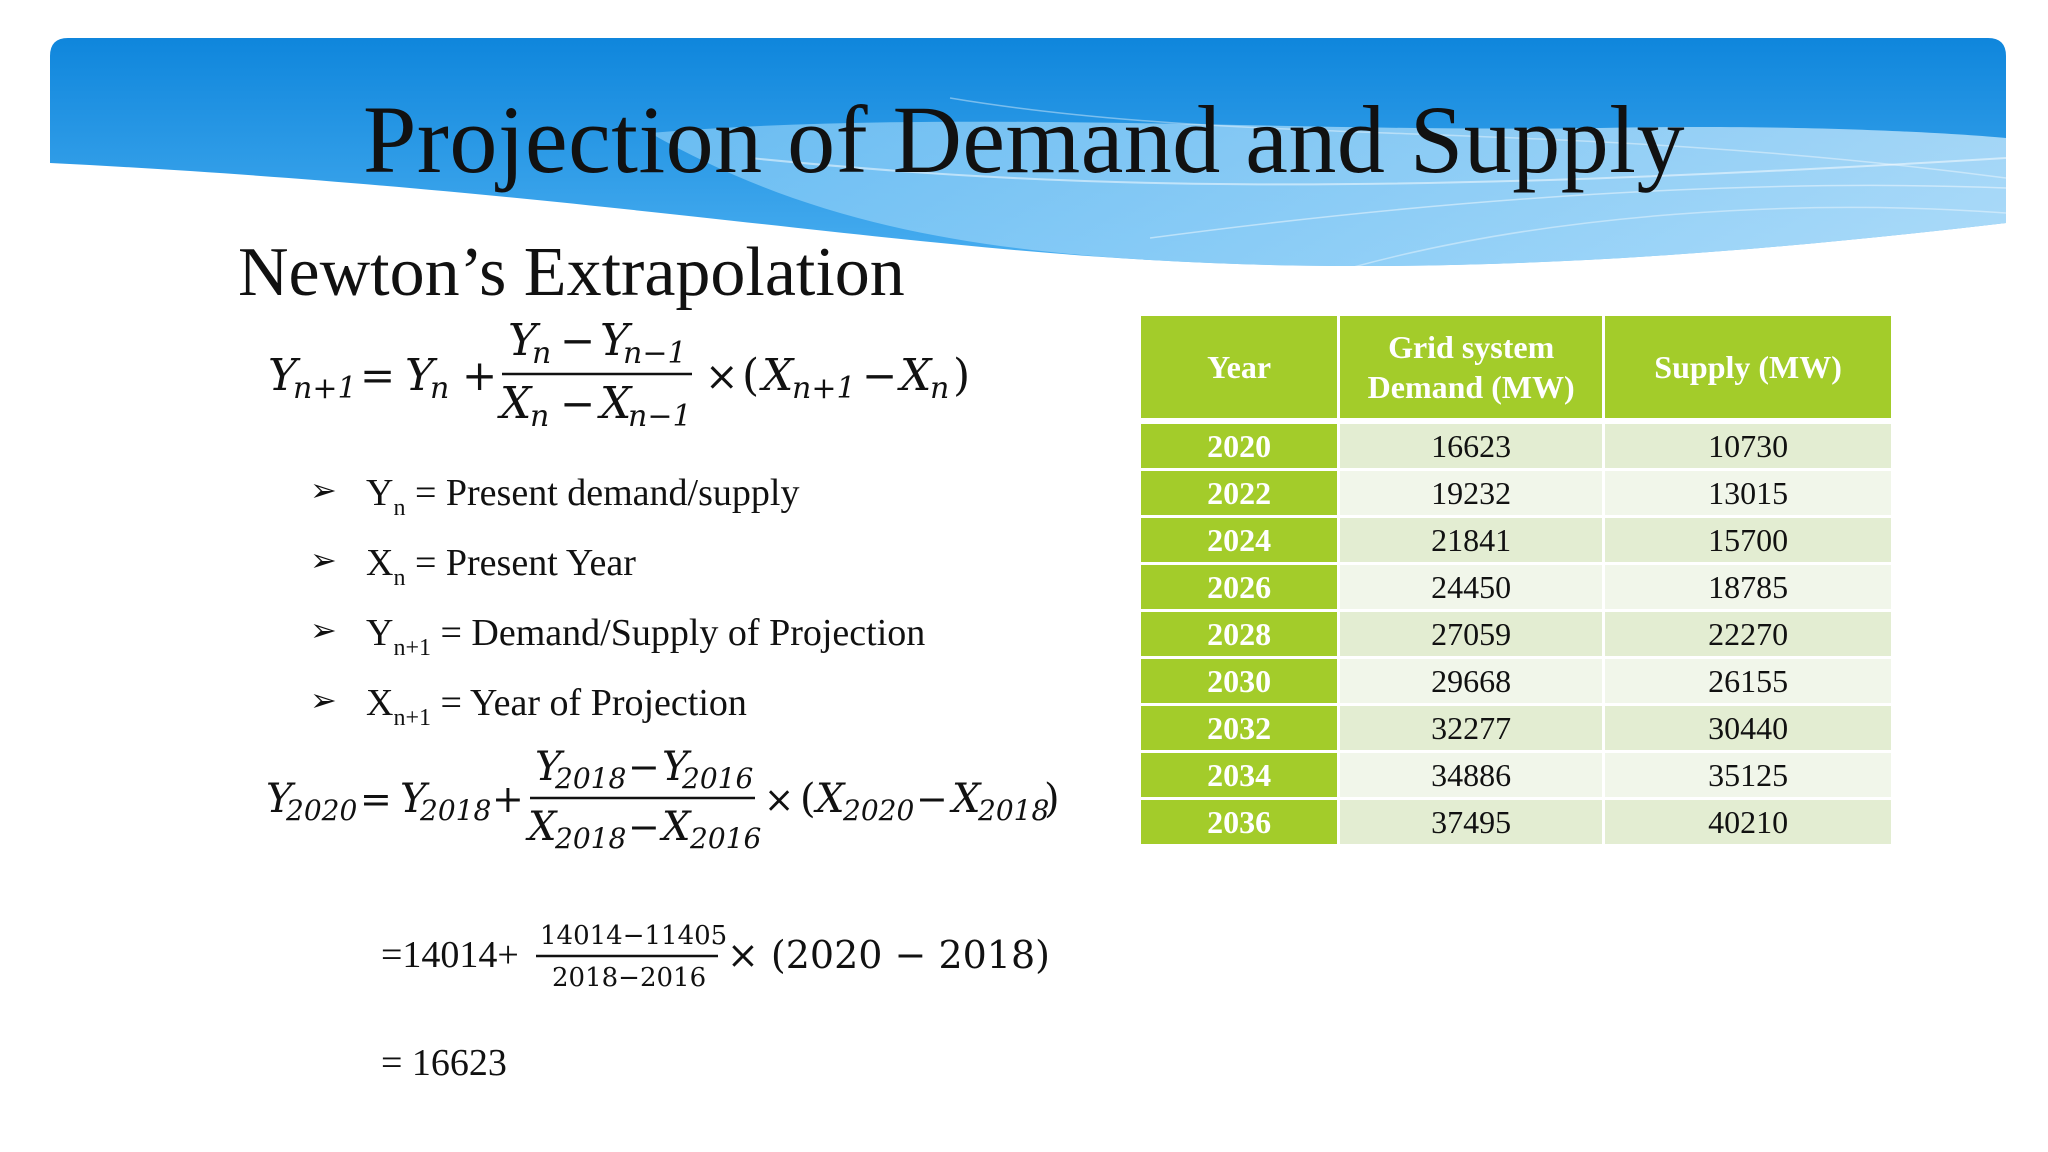 This screenshot has width=2048, height=1152. What do you see at coordinates (1471, 493) in the screenshot?
I see `demand-cell: 19232` at bounding box center [1471, 493].